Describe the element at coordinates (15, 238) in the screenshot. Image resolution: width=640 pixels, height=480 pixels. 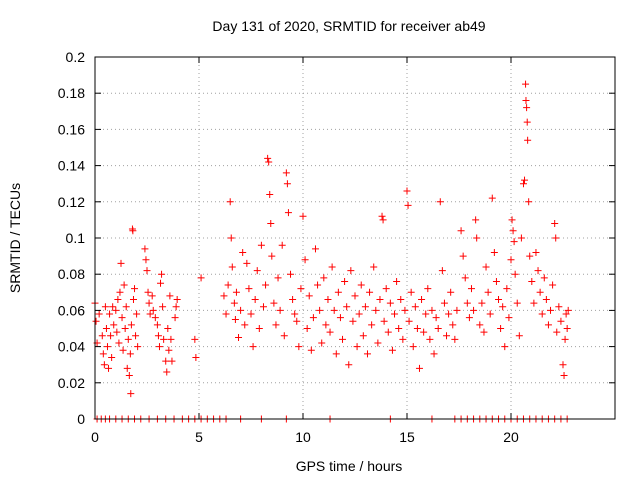
I see `y-axis-label: SRMTID / TECUs` at that location.